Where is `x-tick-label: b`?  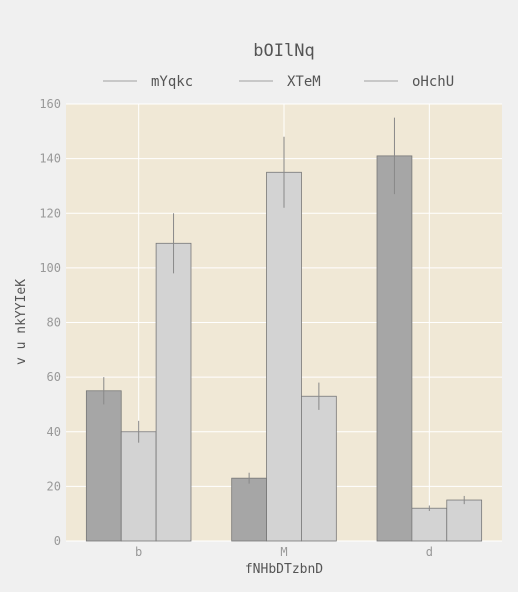
x-tick-label: b is located at coordinates (138, 552).